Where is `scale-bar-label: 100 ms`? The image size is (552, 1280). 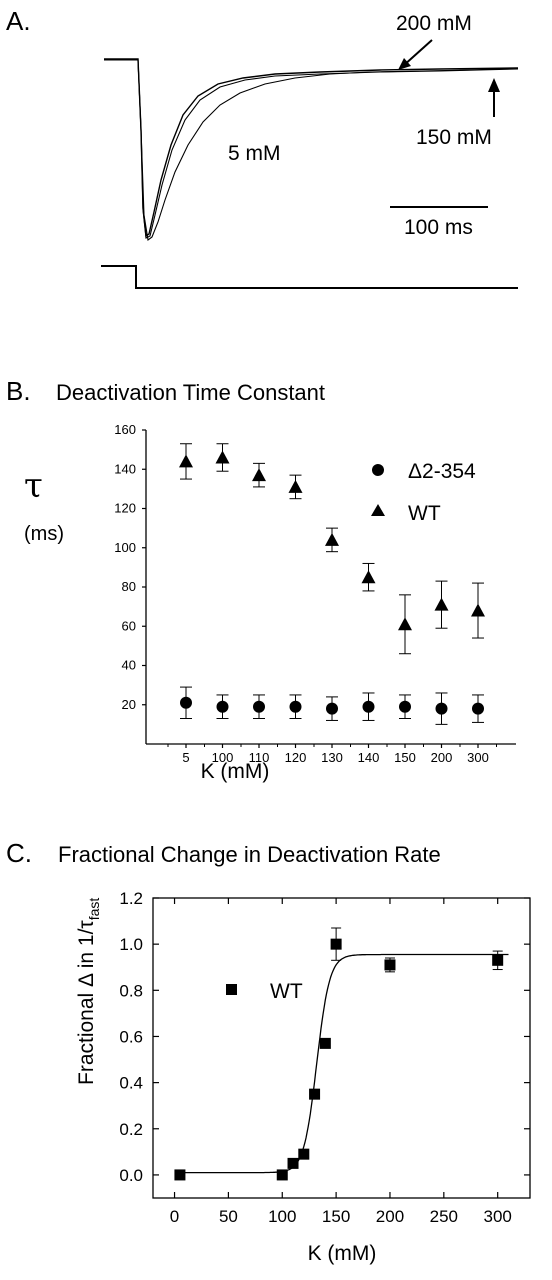
scale-bar-label: 100 ms is located at coordinates (438, 227).